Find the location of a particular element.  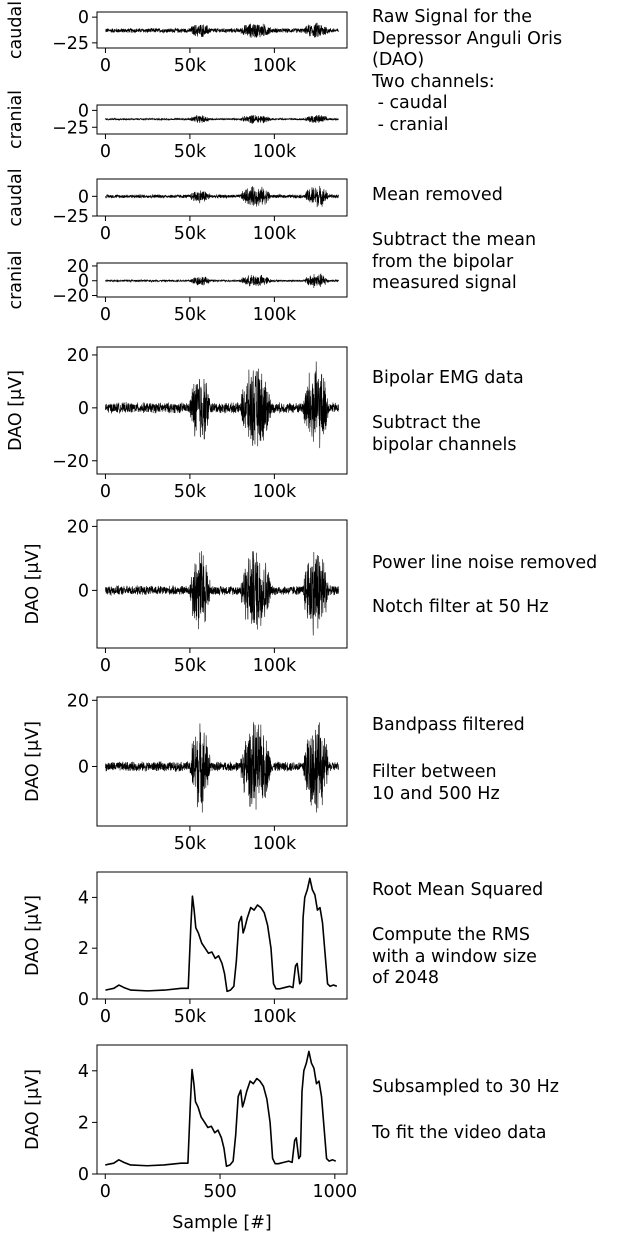

subplot-8: 0 50k 100k 0 2 4 DAO [μV] is located at coordinates (185, 949).